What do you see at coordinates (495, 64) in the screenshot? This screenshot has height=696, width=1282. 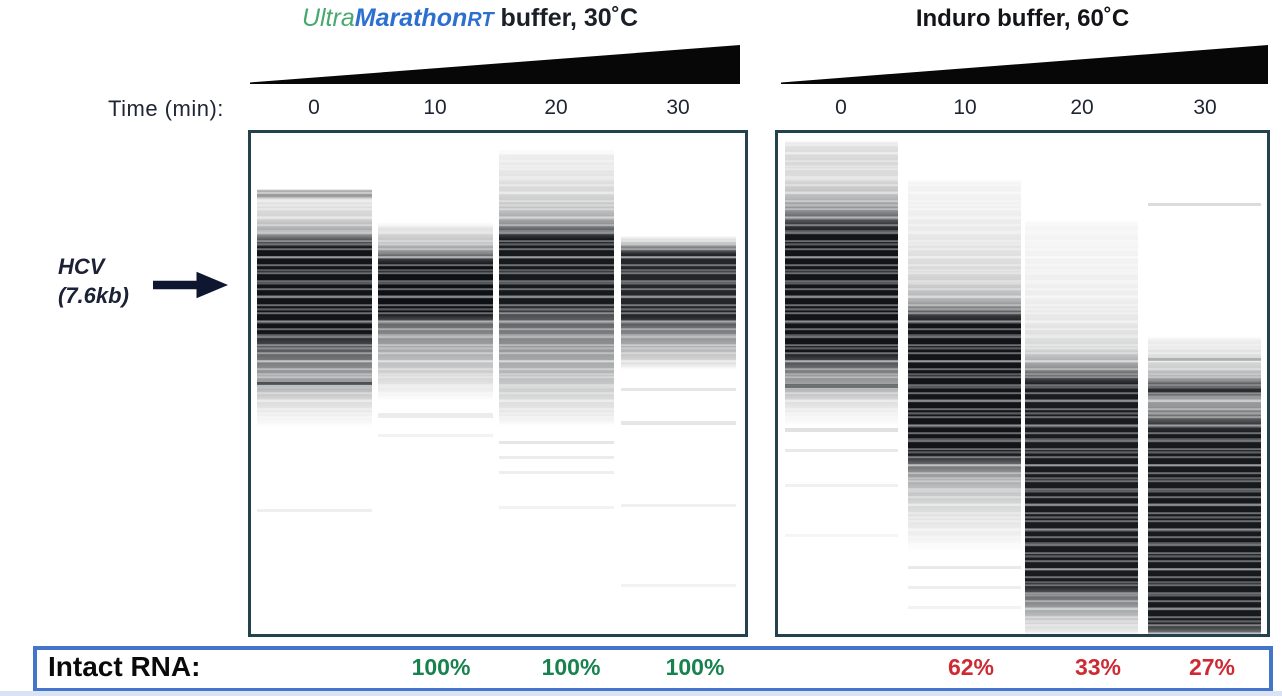 I see `time-gradient-wedge-left-icon` at bounding box center [495, 64].